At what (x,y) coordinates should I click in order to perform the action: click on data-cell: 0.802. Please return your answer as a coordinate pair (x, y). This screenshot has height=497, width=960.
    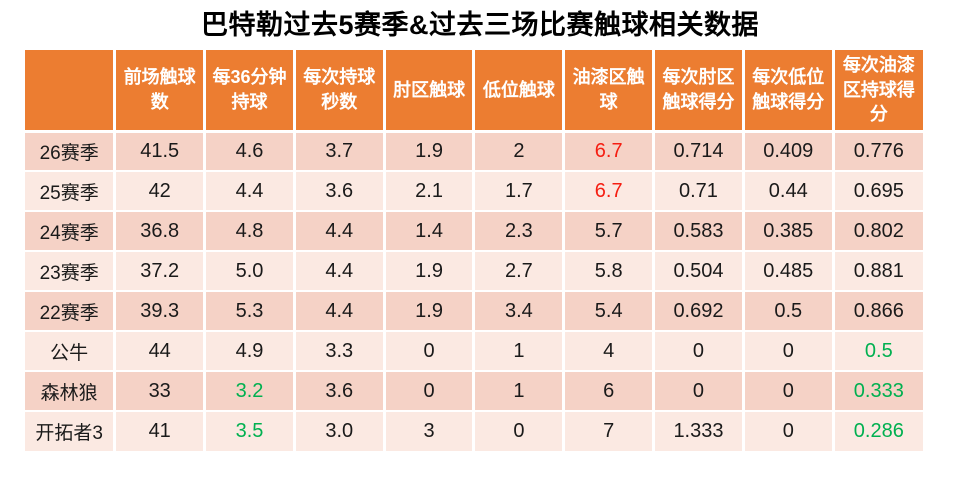
    Looking at the image, I should click on (878, 231).